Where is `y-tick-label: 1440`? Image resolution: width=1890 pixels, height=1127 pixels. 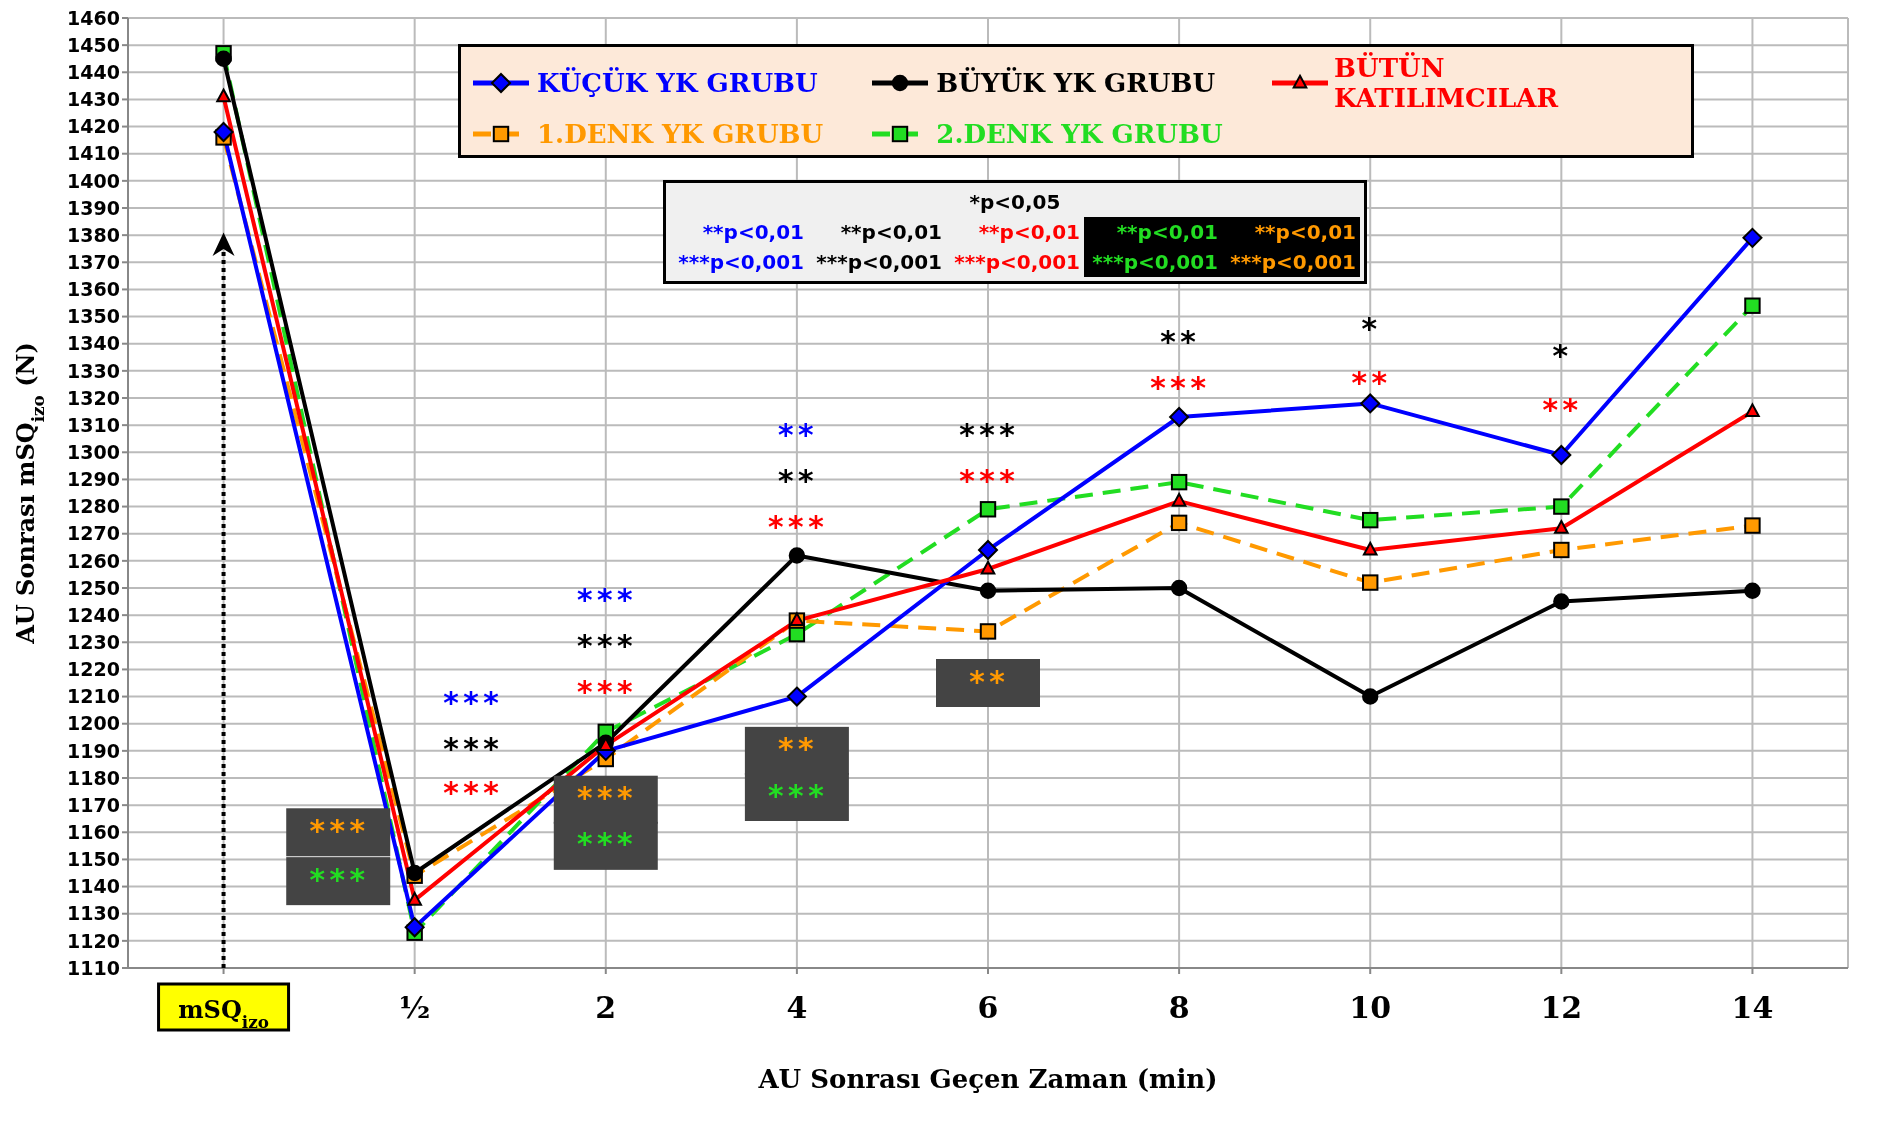
y-tick-label: 1440 is located at coordinates (93, 72).